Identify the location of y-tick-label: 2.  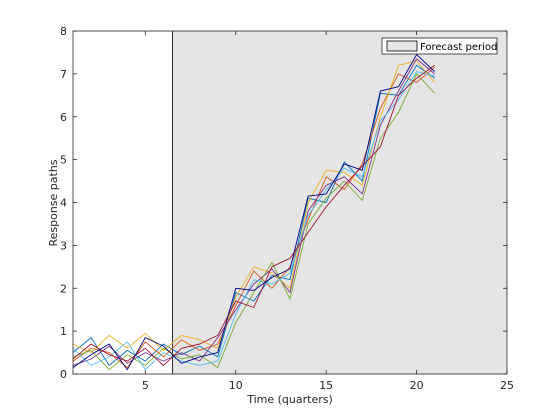
(63, 288).